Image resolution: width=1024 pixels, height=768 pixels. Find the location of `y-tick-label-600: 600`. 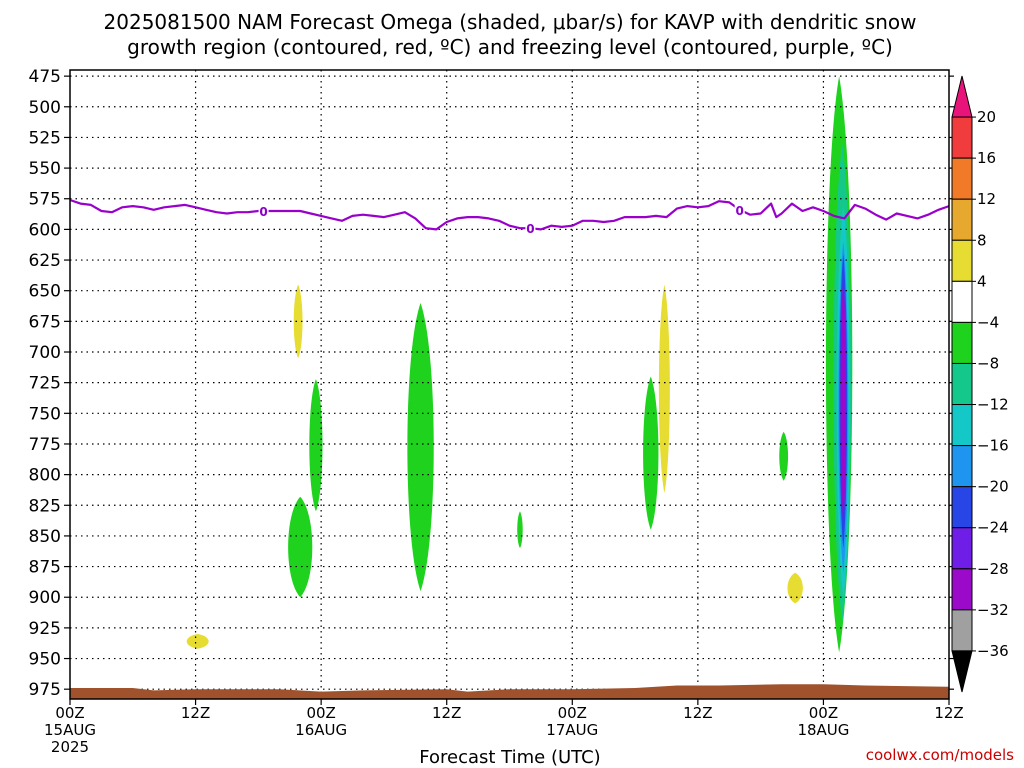

y-tick-label-600: 600 is located at coordinates (45, 230).